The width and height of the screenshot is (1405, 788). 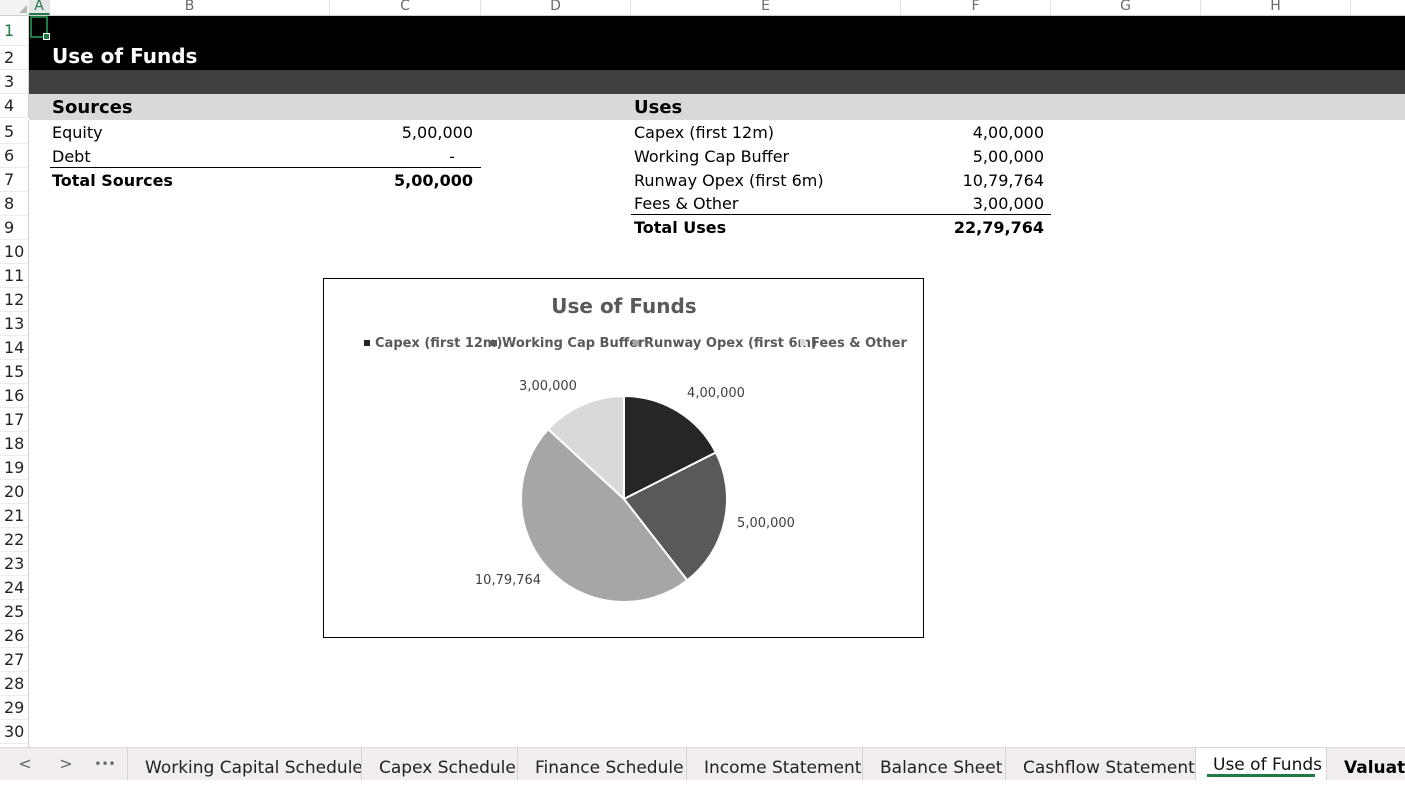 What do you see at coordinates (1276, 7) in the screenshot?
I see `column-header-h: H` at bounding box center [1276, 7].